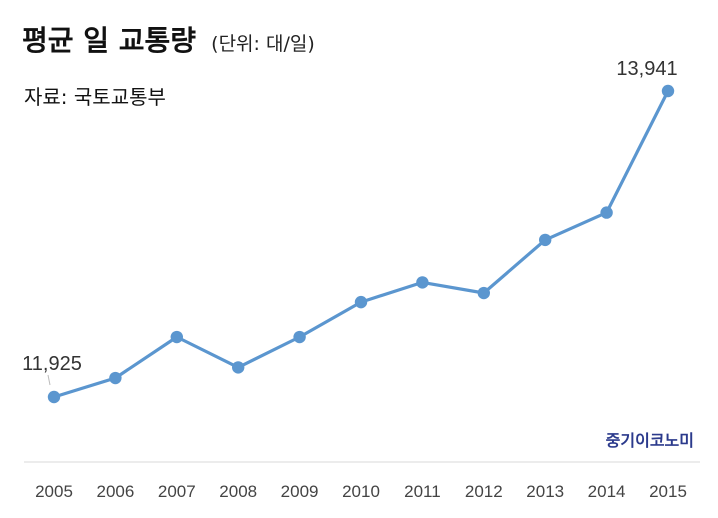  What do you see at coordinates (115, 491) in the screenshot?
I see `x-tick-label: 2006` at bounding box center [115, 491].